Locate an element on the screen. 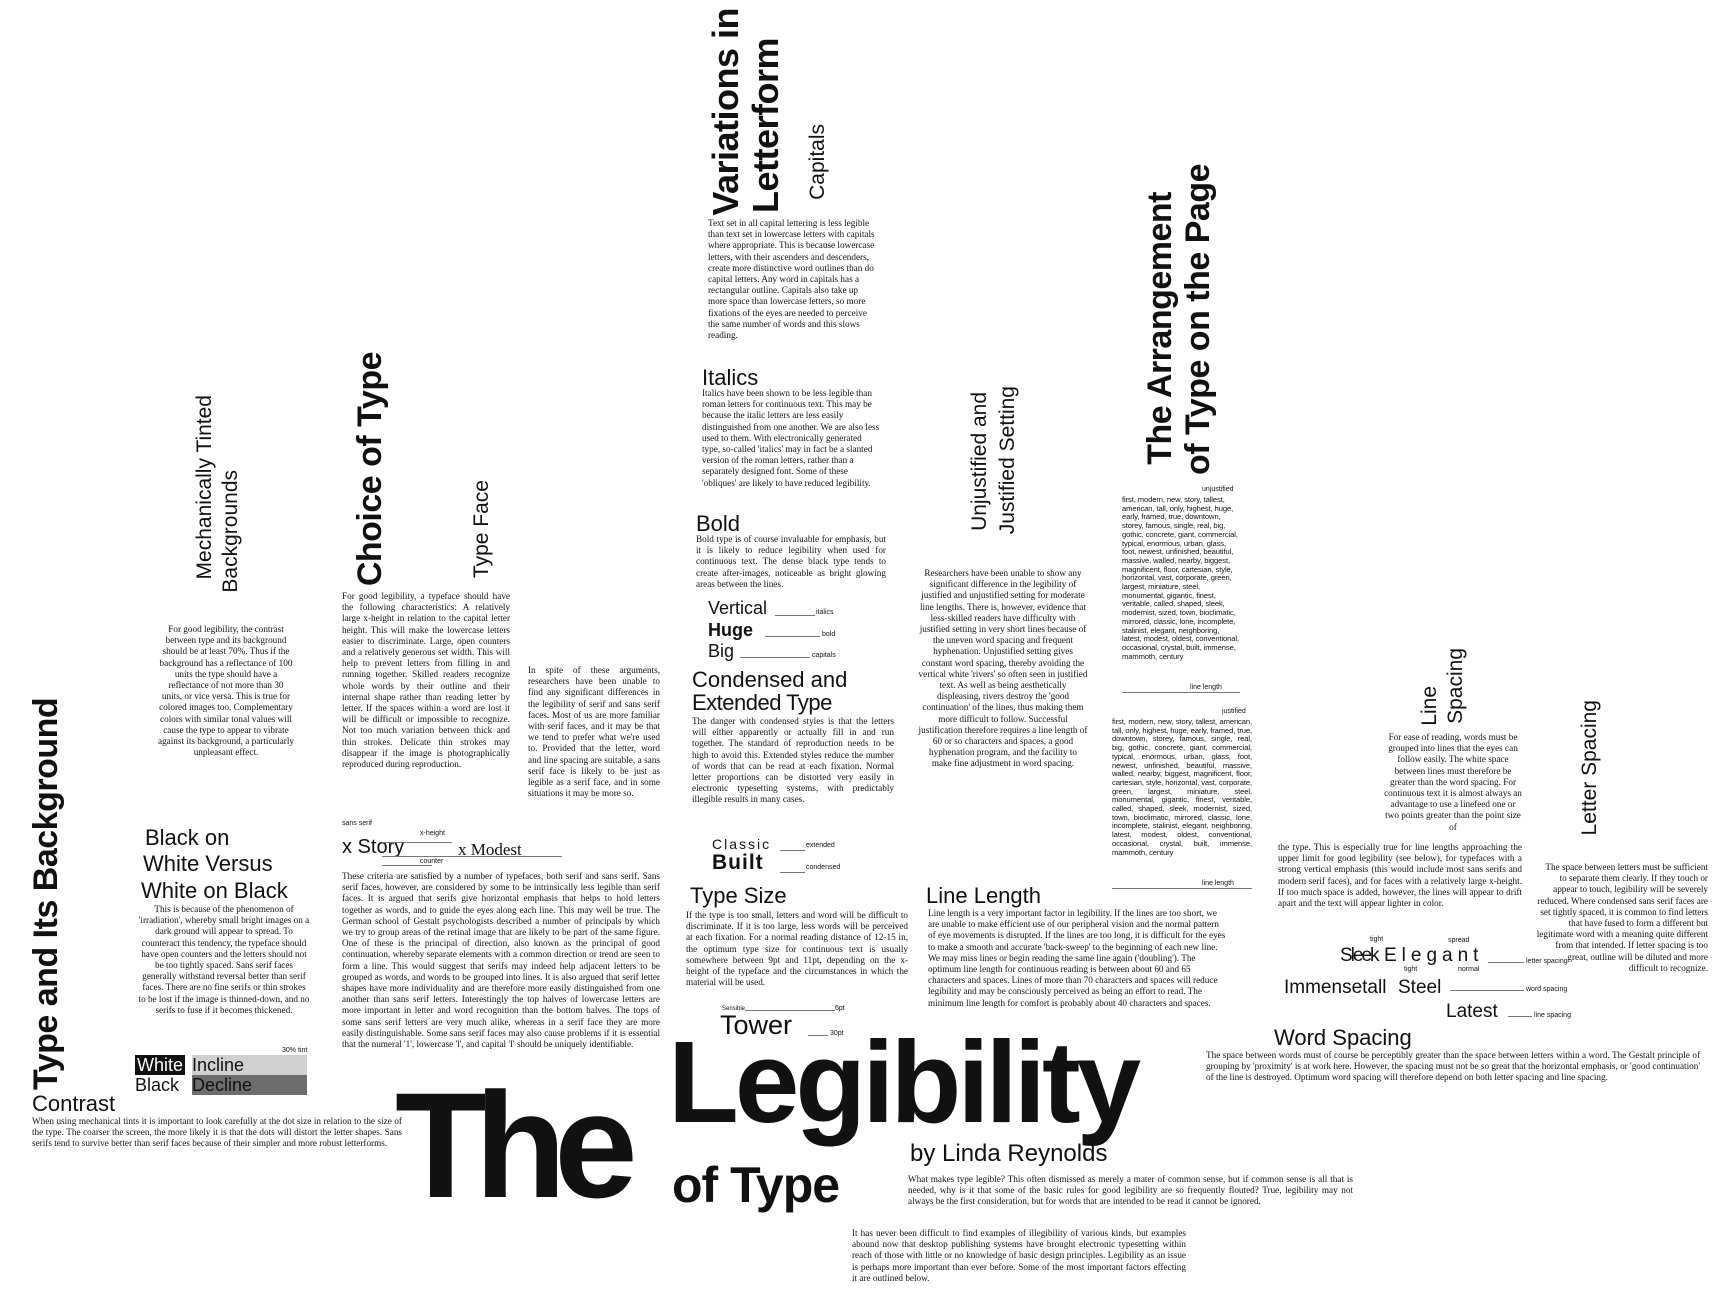  heading-variations-in: Variations in is located at coordinates (725, 112).